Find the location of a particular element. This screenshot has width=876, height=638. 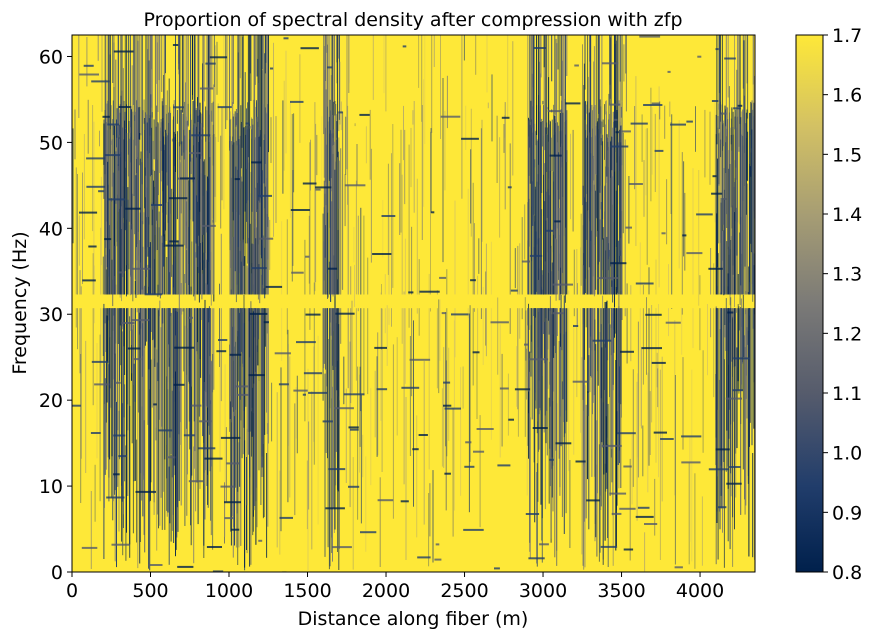

colorbar-tick-label: 1.0 is located at coordinates (847, 454).